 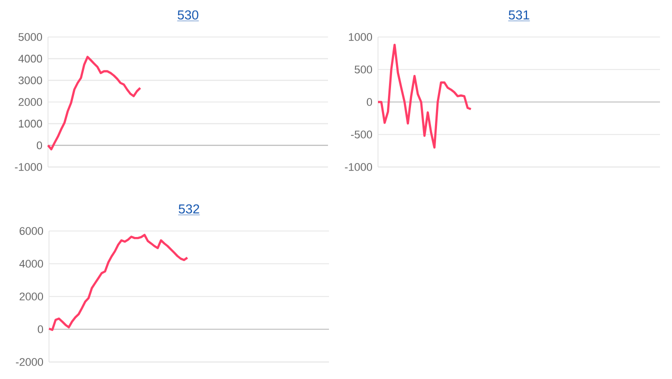 I want to click on y-tick-label: 5000, so click(x=30, y=37).